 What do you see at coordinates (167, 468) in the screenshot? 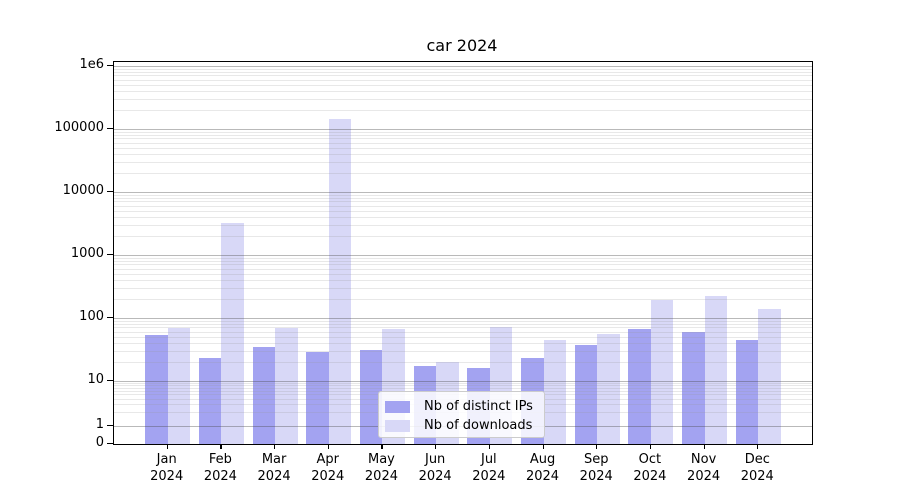
I see `x-tick-label: Jan 2024` at bounding box center [167, 468].